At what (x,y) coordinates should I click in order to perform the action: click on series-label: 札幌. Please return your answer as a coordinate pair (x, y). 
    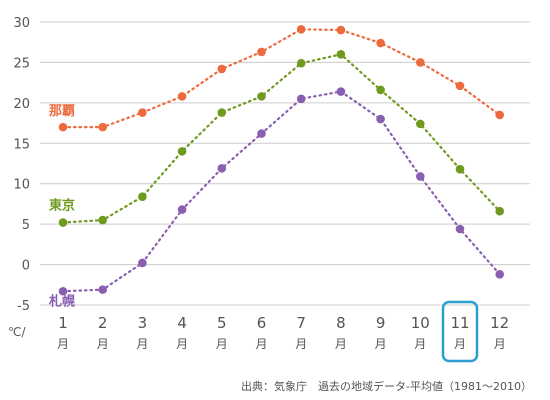
    Looking at the image, I should click on (61, 301).